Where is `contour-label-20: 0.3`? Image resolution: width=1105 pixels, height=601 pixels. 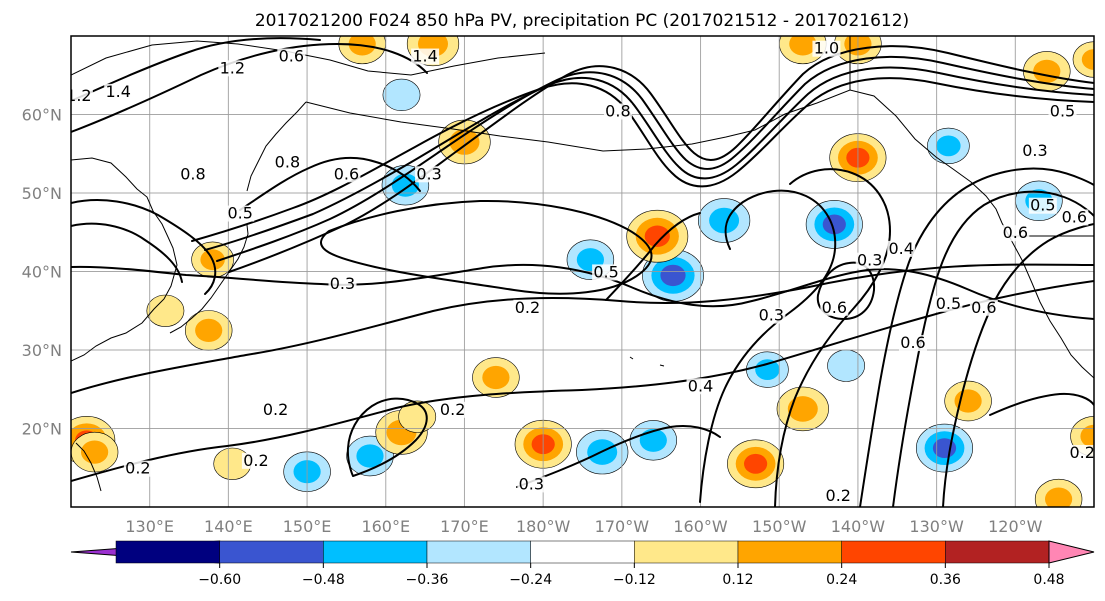 contour-label-20: 0.3 is located at coordinates (1034, 150).